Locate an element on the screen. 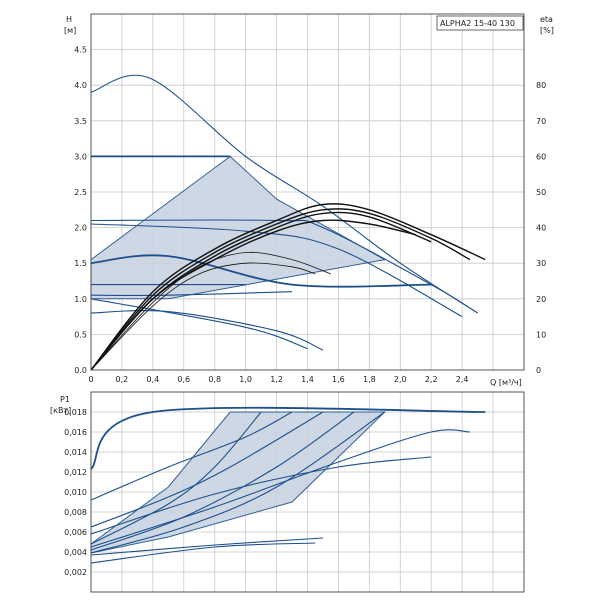 The width and height of the screenshot is (600, 604). h-tick-label: 3.5 is located at coordinates (80, 121).